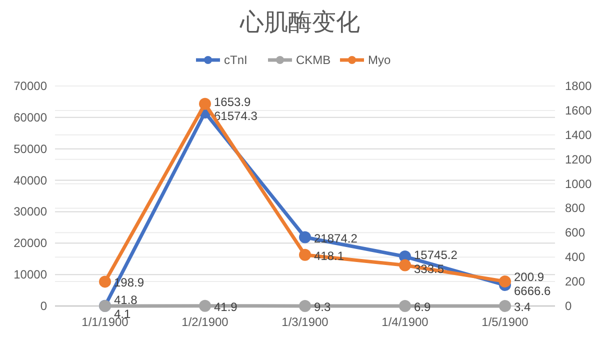 Image resolution: width=600 pixels, height=338 pixels. I want to click on y2-tick-label: 1000, so click(578, 183).